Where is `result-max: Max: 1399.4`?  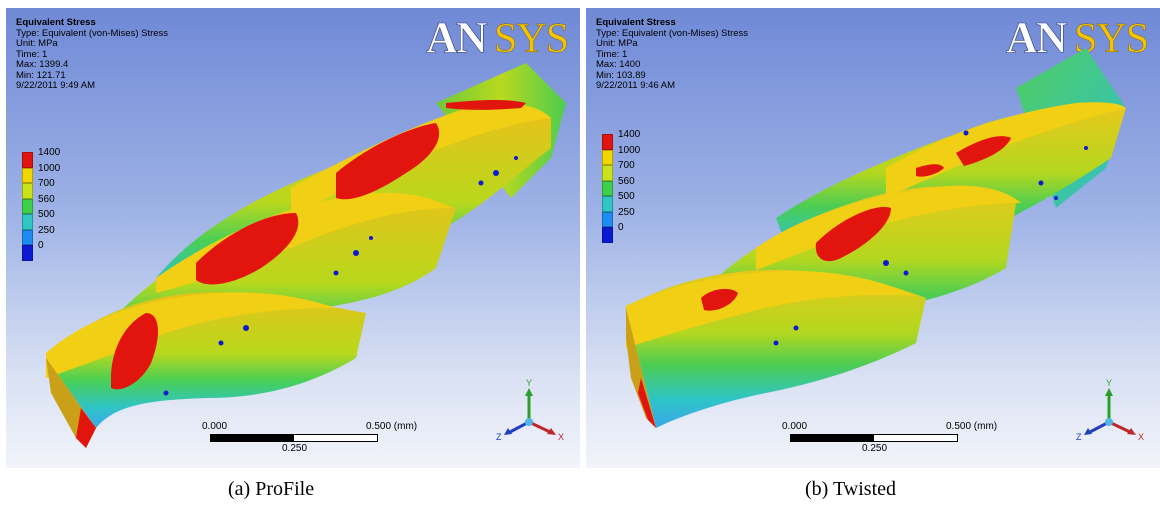 result-max: Max: 1399.4 is located at coordinates (42, 64).